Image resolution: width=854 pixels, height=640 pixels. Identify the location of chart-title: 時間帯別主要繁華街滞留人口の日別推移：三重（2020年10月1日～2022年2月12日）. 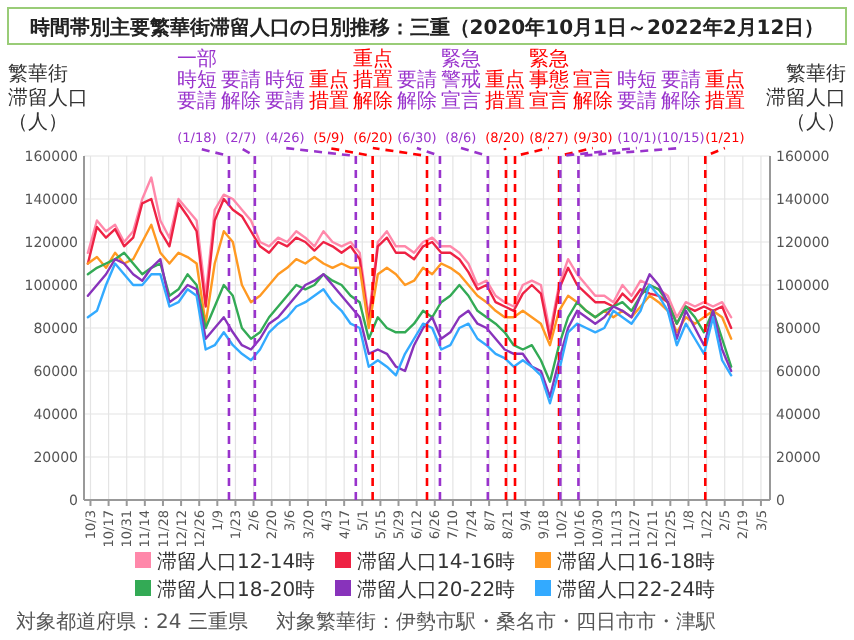
(427, 28).